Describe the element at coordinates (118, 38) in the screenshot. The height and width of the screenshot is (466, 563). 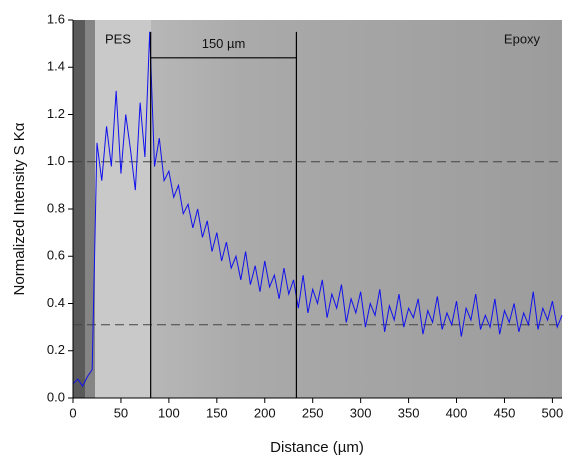
I see `annotation: PES` at that location.